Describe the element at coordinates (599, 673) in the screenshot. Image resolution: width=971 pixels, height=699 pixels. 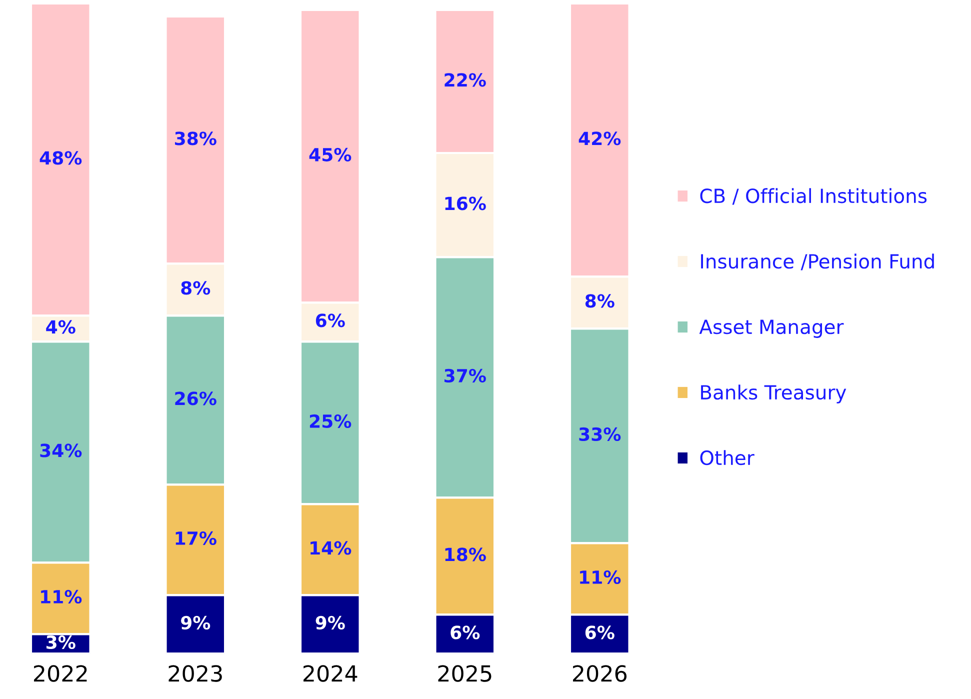
I see `x-tick-label: 2026` at that location.